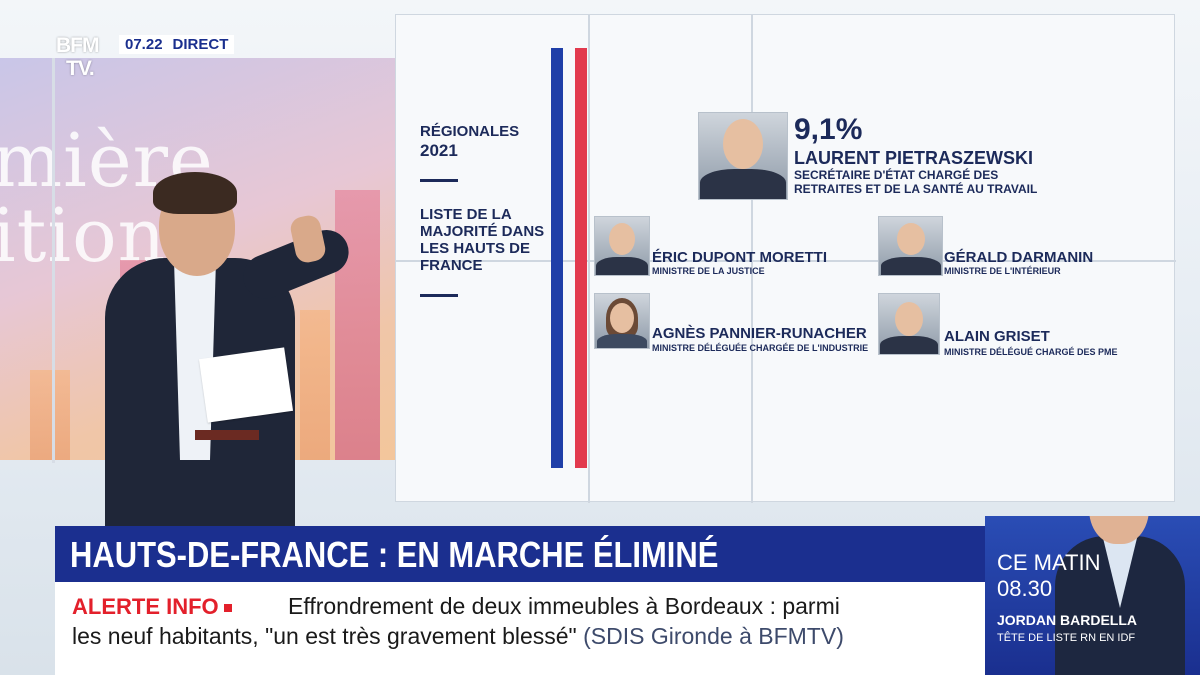 The width and height of the screenshot is (1200, 675). I want to click on person-name: AGNÈS PANNIER-RUNACHER, so click(759, 333).